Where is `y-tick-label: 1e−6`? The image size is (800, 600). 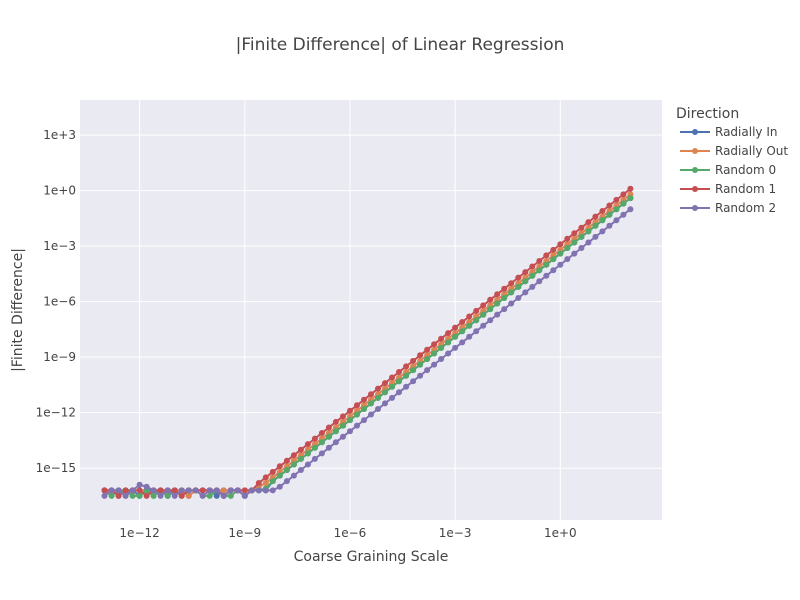
y-tick-label: 1e−6 is located at coordinates (59, 302).